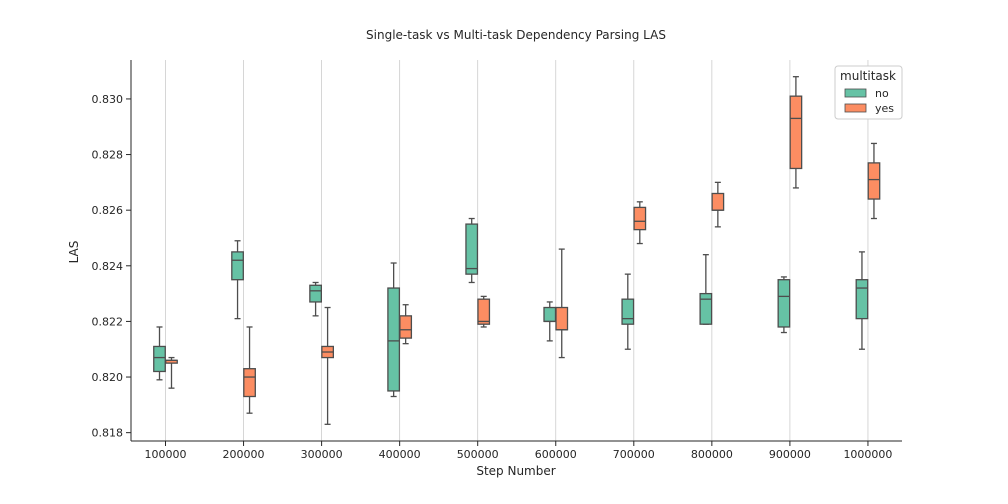 The height and width of the screenshot is (504, 1008). What do you see at coordinates (108, 155) in the screenshot?
I see `y-tick-label: 0.828` at bounding box center [108, 155].